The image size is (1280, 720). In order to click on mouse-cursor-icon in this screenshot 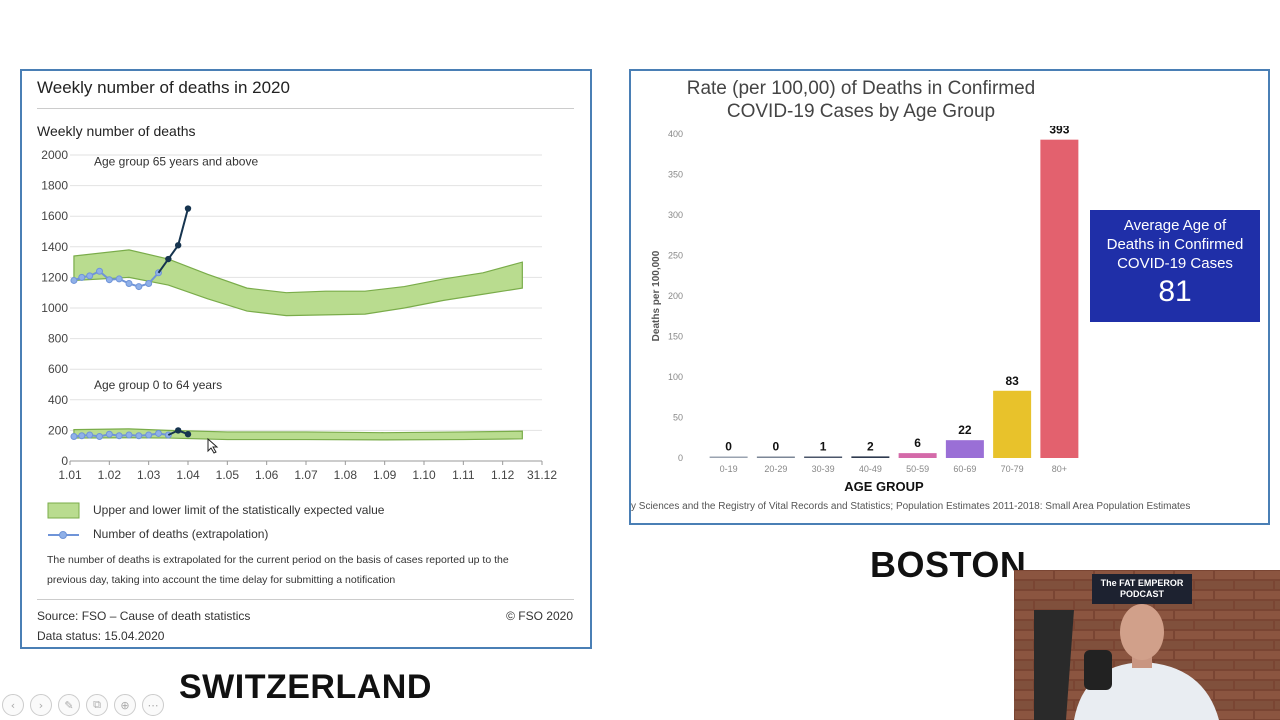, I will do `click(213, 445)`.